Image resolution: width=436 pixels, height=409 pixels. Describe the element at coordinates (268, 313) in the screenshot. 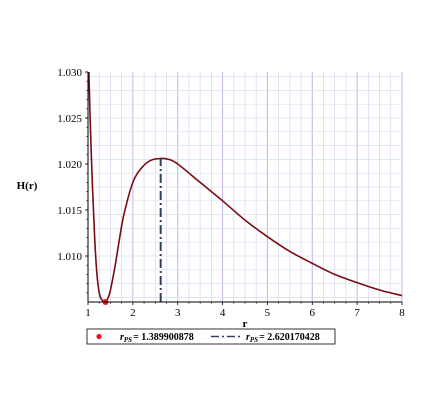

I see `x-tick-label: 5` at that location.